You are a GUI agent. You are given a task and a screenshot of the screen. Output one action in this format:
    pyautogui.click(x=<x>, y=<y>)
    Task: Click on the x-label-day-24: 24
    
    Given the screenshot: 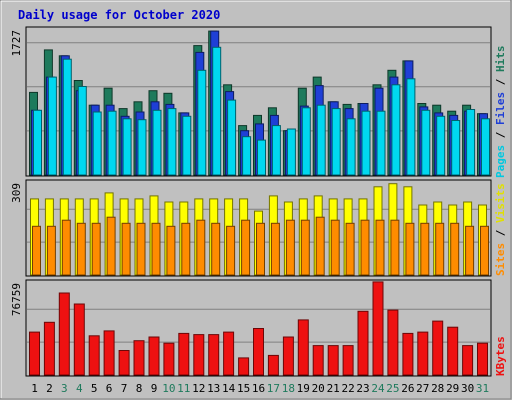 What is the action you would take?
    pyautogui.click(x=378, y=388)
    